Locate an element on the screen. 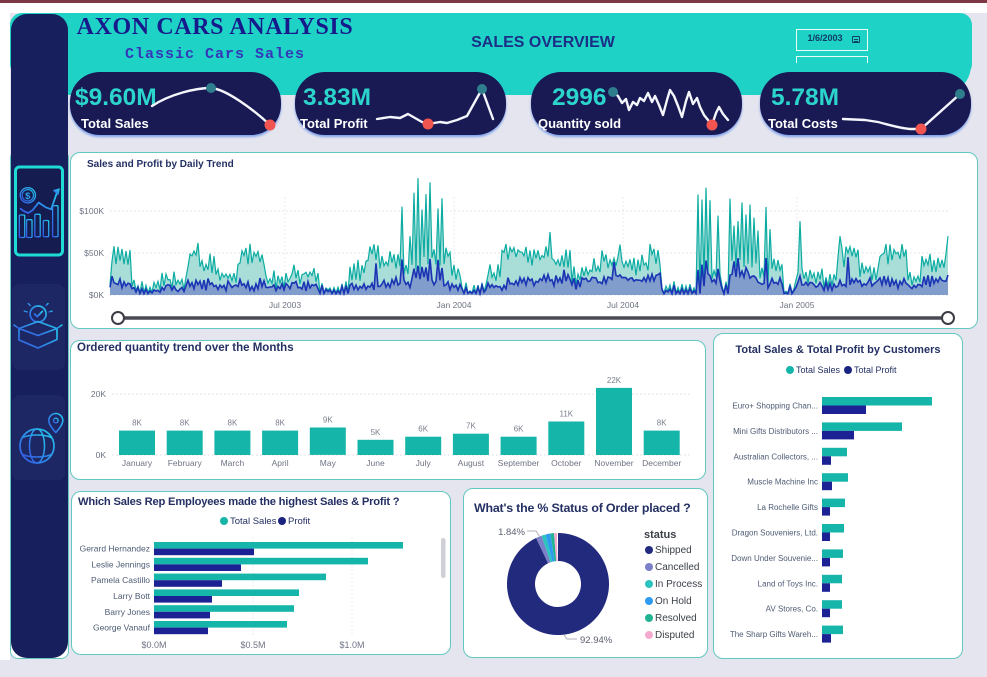 The height and width of the screenshot is (677, 987). svg-text: George Vanauf is located at coordinates (122, 628).